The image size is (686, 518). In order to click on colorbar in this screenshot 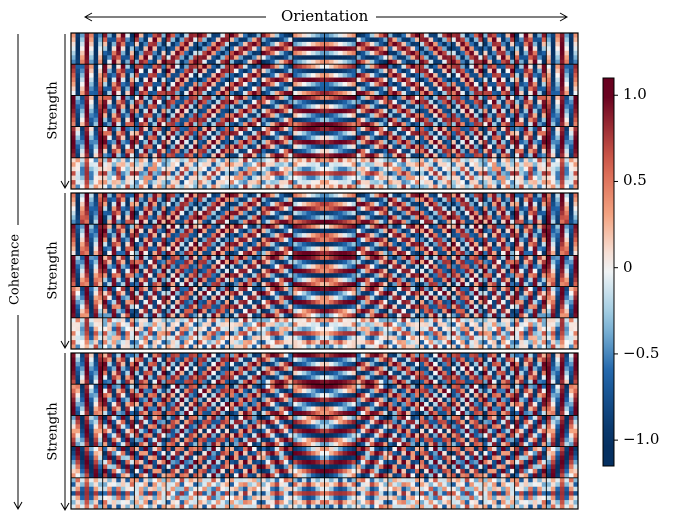, I will do `click(610, 272)`.